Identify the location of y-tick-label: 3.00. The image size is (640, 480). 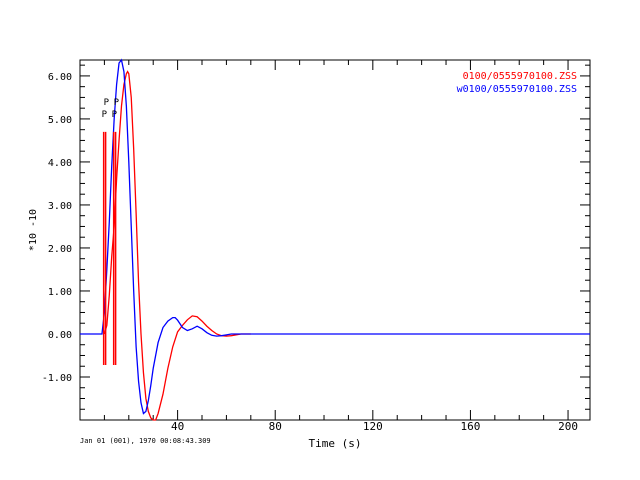
(60, 206).